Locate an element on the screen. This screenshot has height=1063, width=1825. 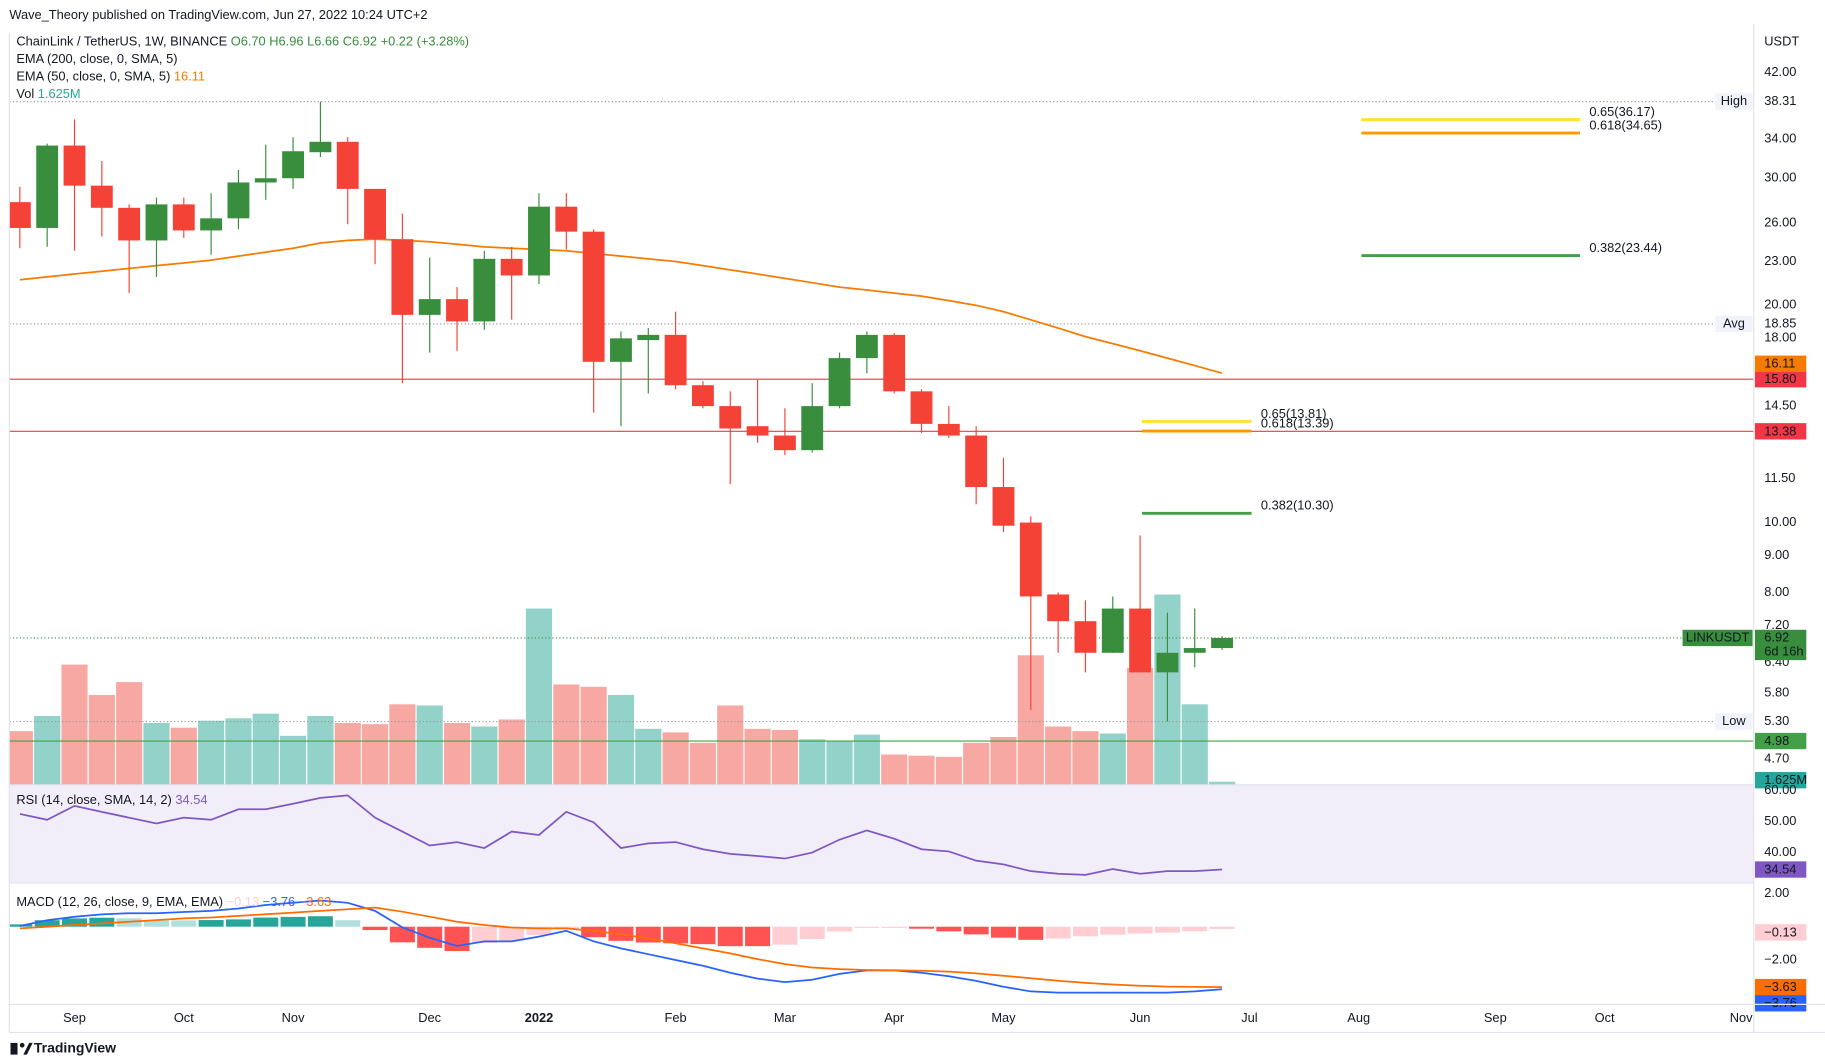
y-tick-label: 7.20 is located at coordinates (1776, 624).